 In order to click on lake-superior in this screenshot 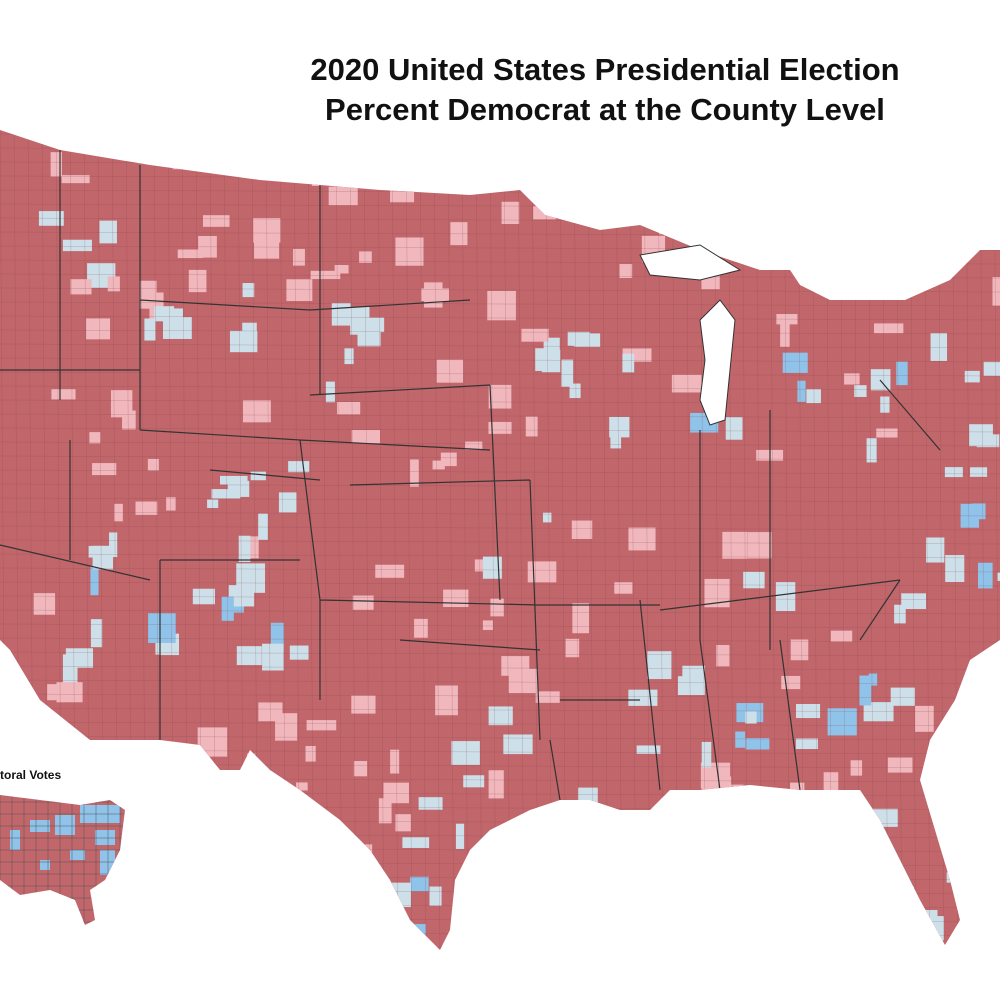, I will do `click(690, 262)`.